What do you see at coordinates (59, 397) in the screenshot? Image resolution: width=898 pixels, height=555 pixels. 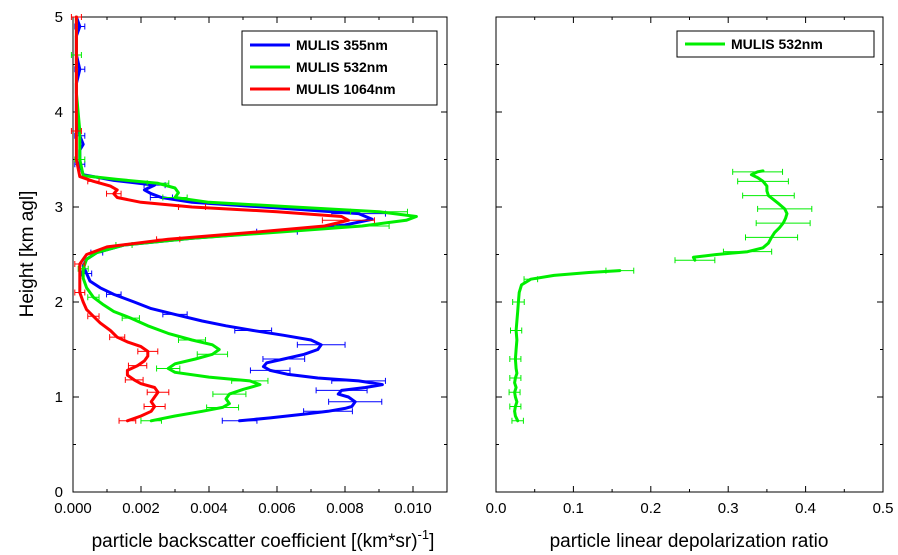 I see `left-y-tick-label: 1` at bounding box center [59, 397].